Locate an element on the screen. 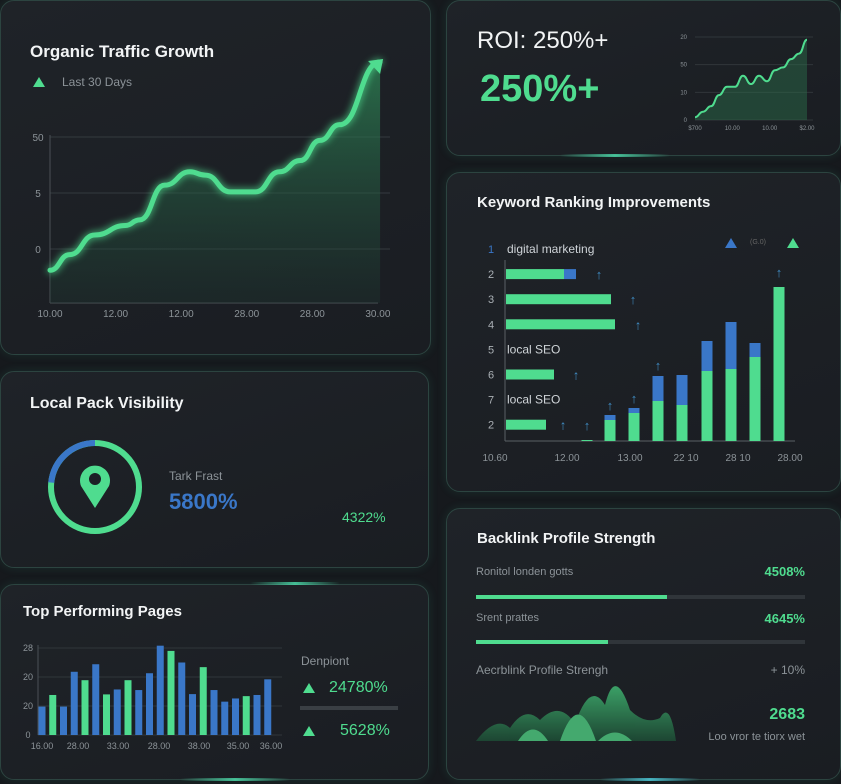  x-tick-label: 36.00 is located at coordinates (271, 746).